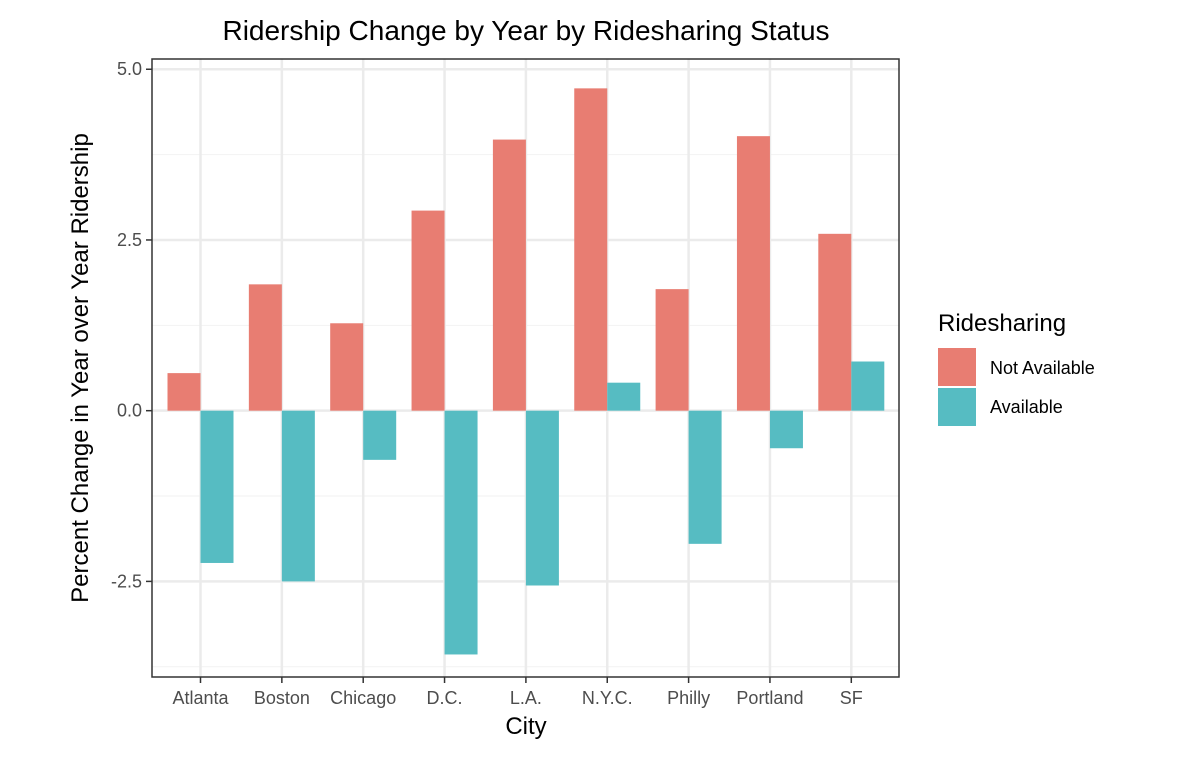  Describe the element at coordinates (129, 411) in the screenshot. I see `y-tick-label: 0.0` at that location.